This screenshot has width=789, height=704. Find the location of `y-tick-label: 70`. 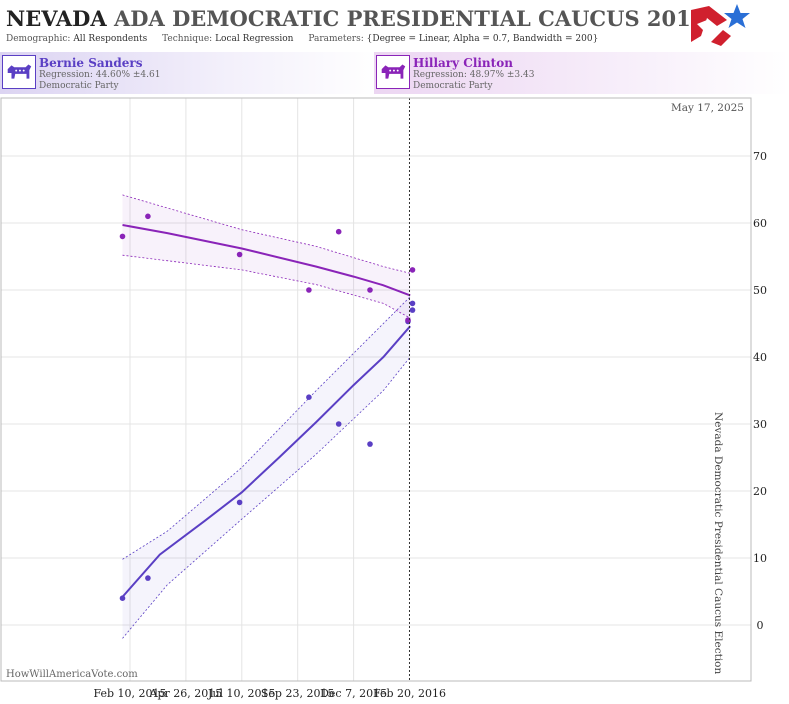

y-tick-label: 70 is located at coordinates (760, 156).